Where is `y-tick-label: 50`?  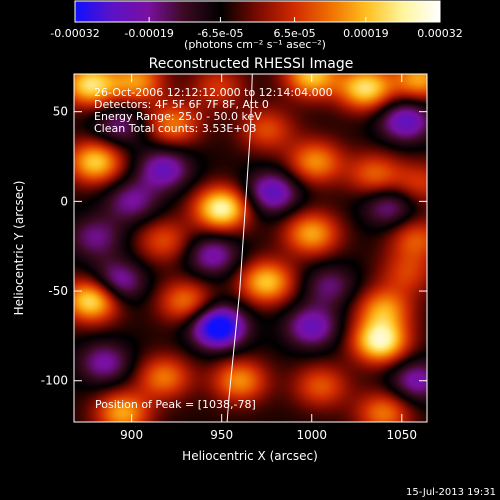 y-tick-label: 50 is located at coordinates (60, 112).